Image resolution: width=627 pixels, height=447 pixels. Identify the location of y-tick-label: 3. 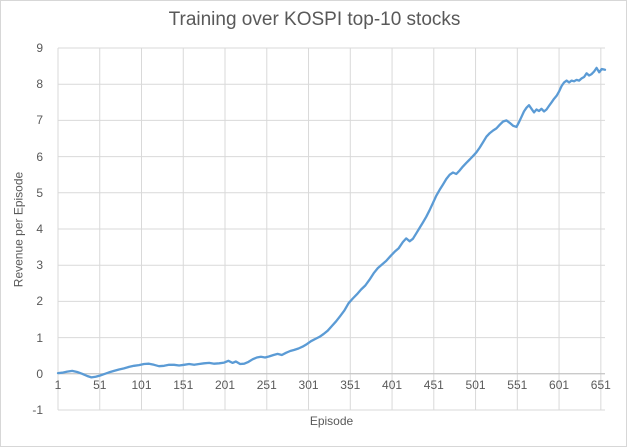
(39, 265).